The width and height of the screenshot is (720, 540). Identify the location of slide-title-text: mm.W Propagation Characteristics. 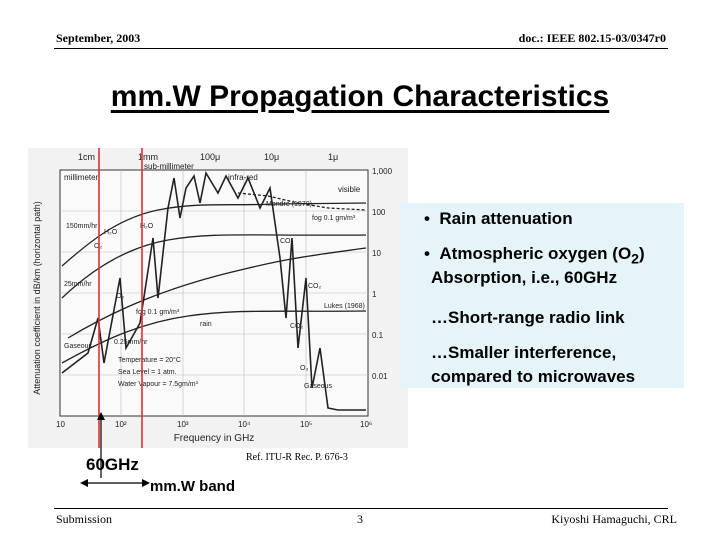
(360, 96).